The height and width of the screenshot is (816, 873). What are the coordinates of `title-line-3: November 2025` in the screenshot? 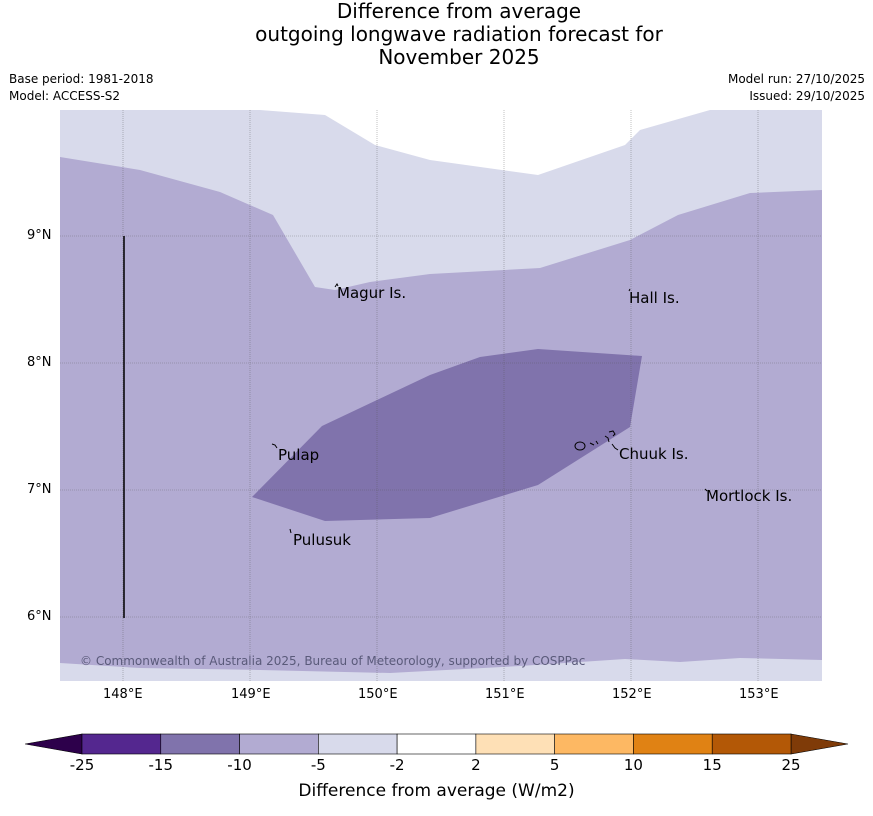 It's located at (459, 57).